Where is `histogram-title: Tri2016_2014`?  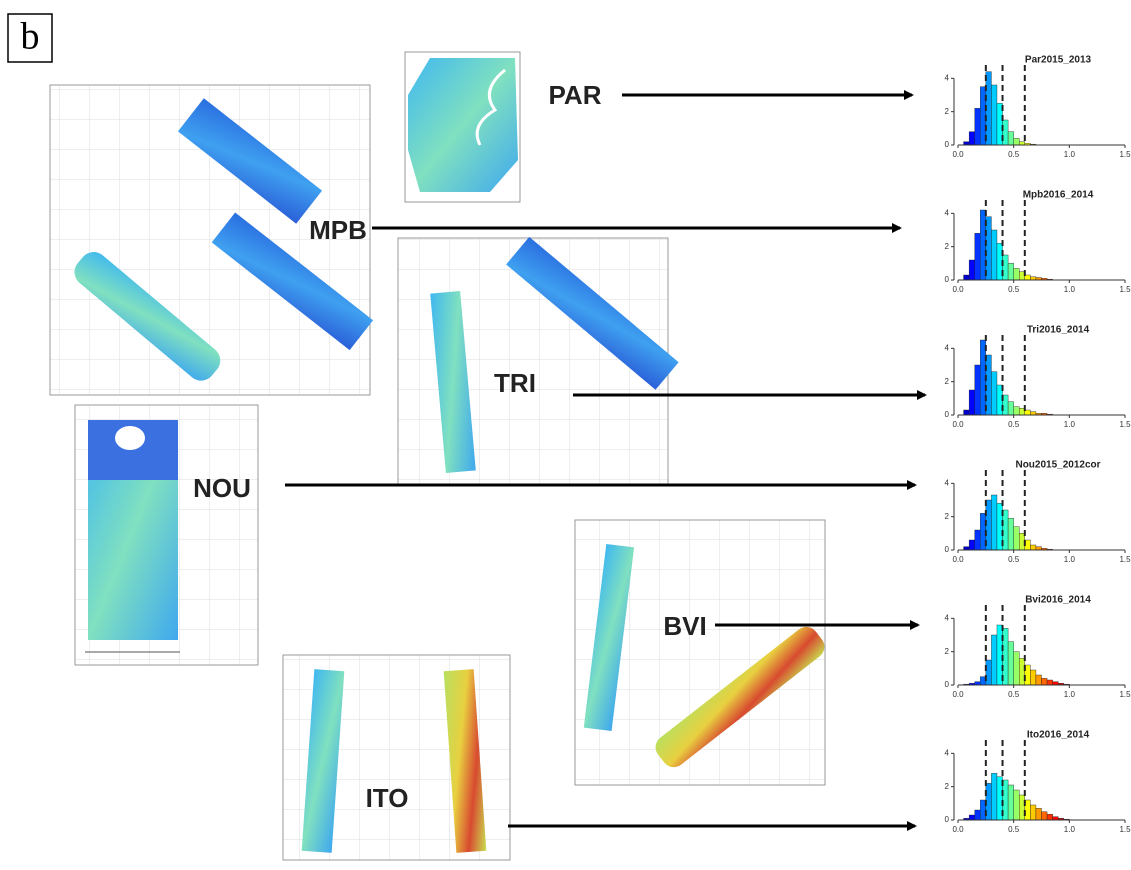
histogram-title: Tri2016_2014 is located at coordinates (1058, 330).